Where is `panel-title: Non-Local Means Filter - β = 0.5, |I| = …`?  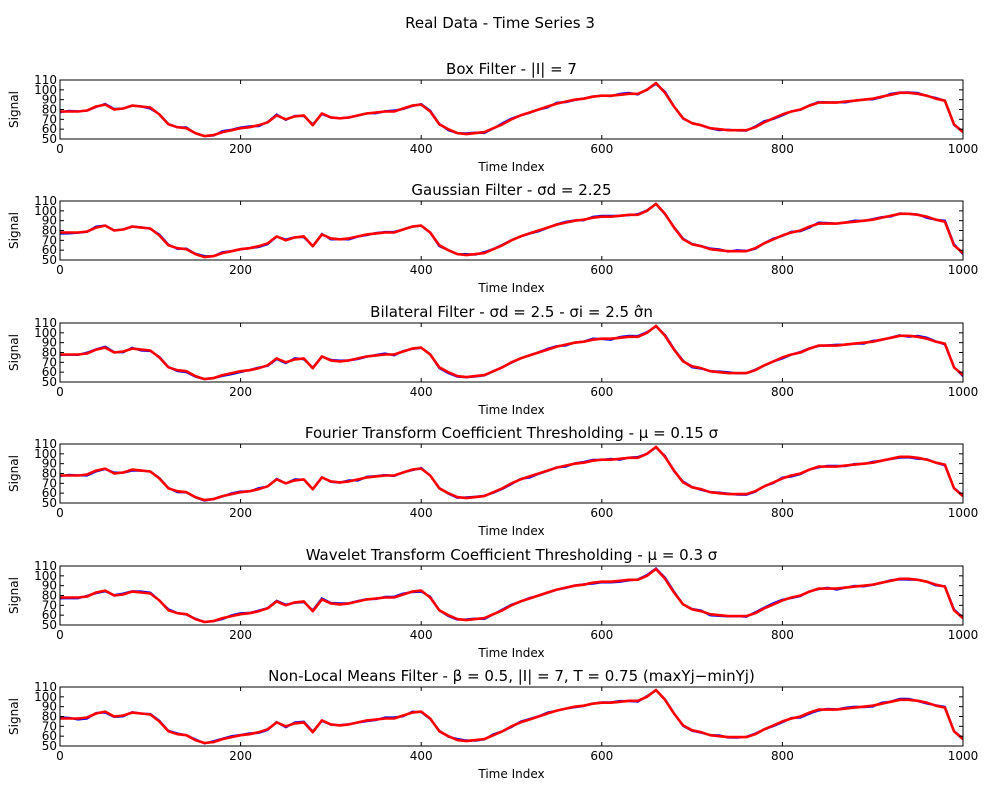
panel-title: Non-Local Means Filter - β = 0.5, |I| = … is located at coordinates (511, 676).